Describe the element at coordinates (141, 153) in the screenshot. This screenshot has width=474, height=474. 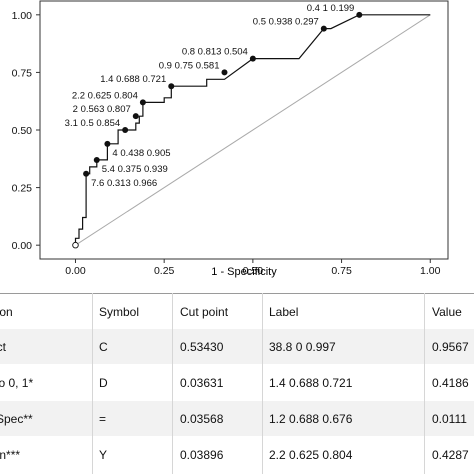
I see `point-label: 4 0.438 0.905` at that location.